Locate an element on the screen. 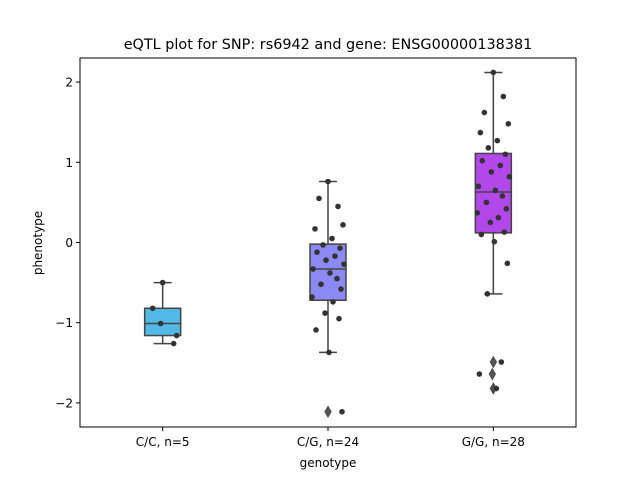 The width and height of the screenshot is (640, 480). y-tick-label: 0 is located at coordinates (69, 243).